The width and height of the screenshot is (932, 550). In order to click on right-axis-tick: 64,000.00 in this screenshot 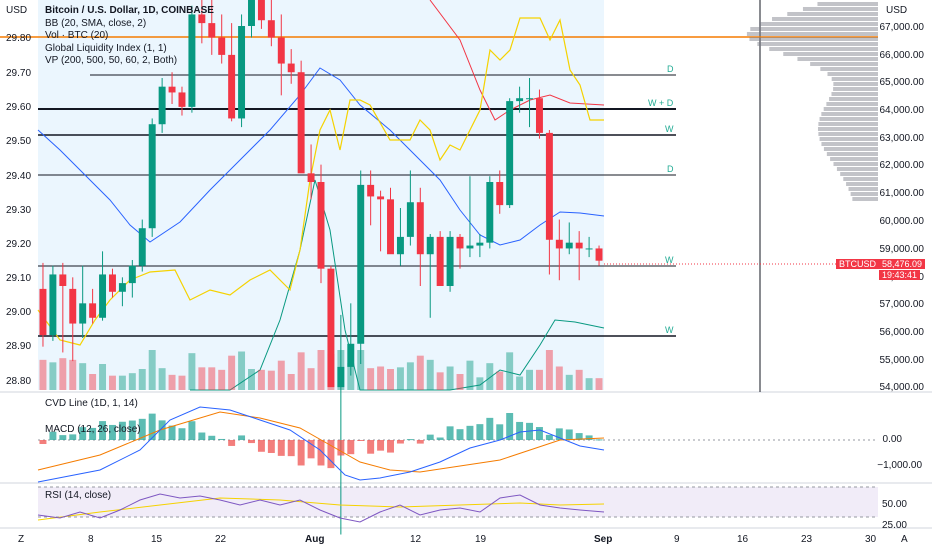, I will do `click(902, 110)`.